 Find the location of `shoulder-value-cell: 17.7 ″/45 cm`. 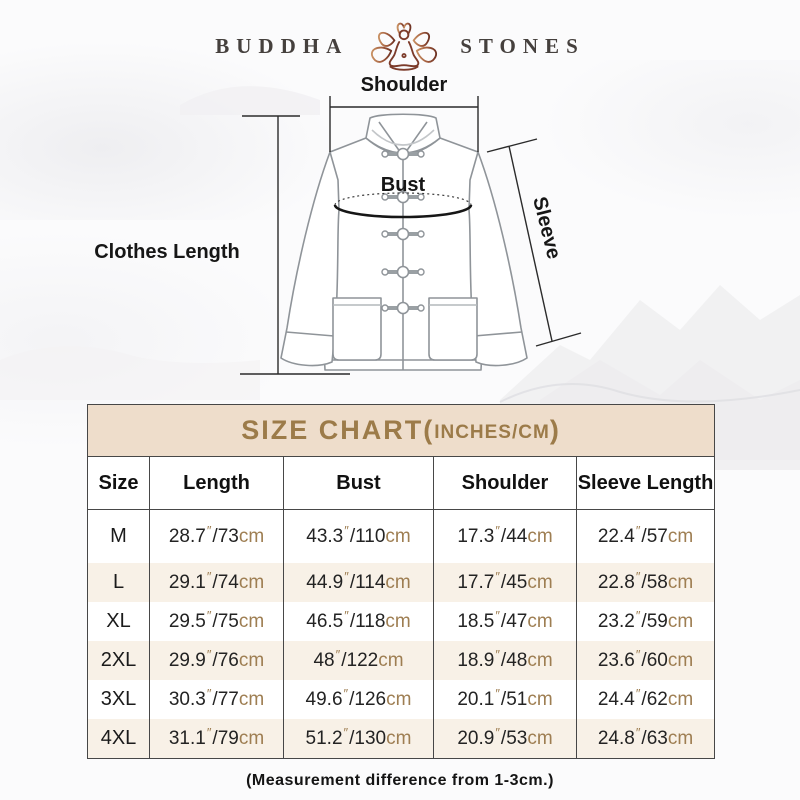

shoulder-value-cell: 17.7 ″/45 cm is located at coordinates (505, 582).